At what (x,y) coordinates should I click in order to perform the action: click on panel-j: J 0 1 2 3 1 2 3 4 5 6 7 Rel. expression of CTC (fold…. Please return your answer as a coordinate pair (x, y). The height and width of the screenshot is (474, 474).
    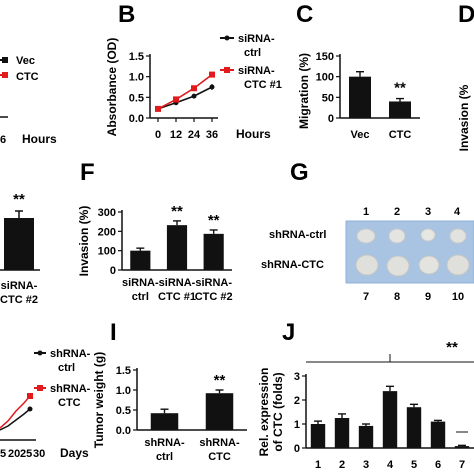
    Looking at the image, I should click on (365, 395).